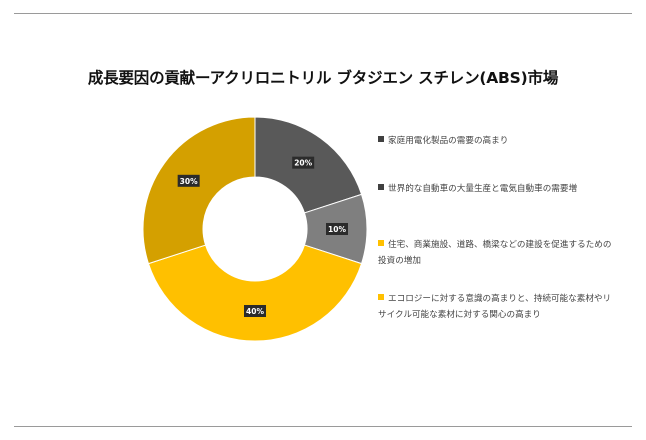 Image resolution: width=646 pixels, height=440 pixels. What do you see at coordinates (495, 253) in the screenshot?
I see `legend-label-2: 住宅、商業施設、道路、橋梁などの建設を促進するための投資の増加` at bounding box center [495, 253].